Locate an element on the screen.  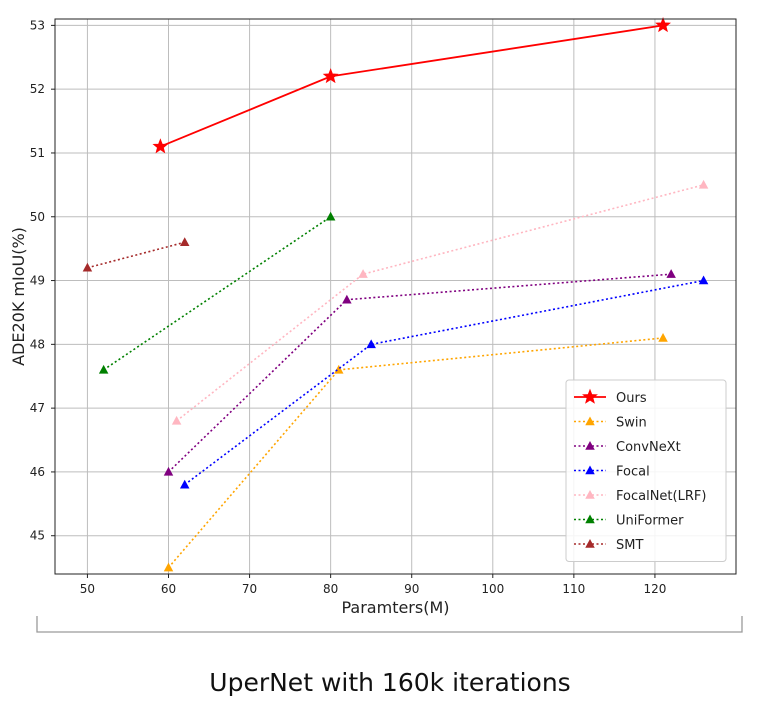
y-tick-label: 49 is located at coordinates (37, 281).